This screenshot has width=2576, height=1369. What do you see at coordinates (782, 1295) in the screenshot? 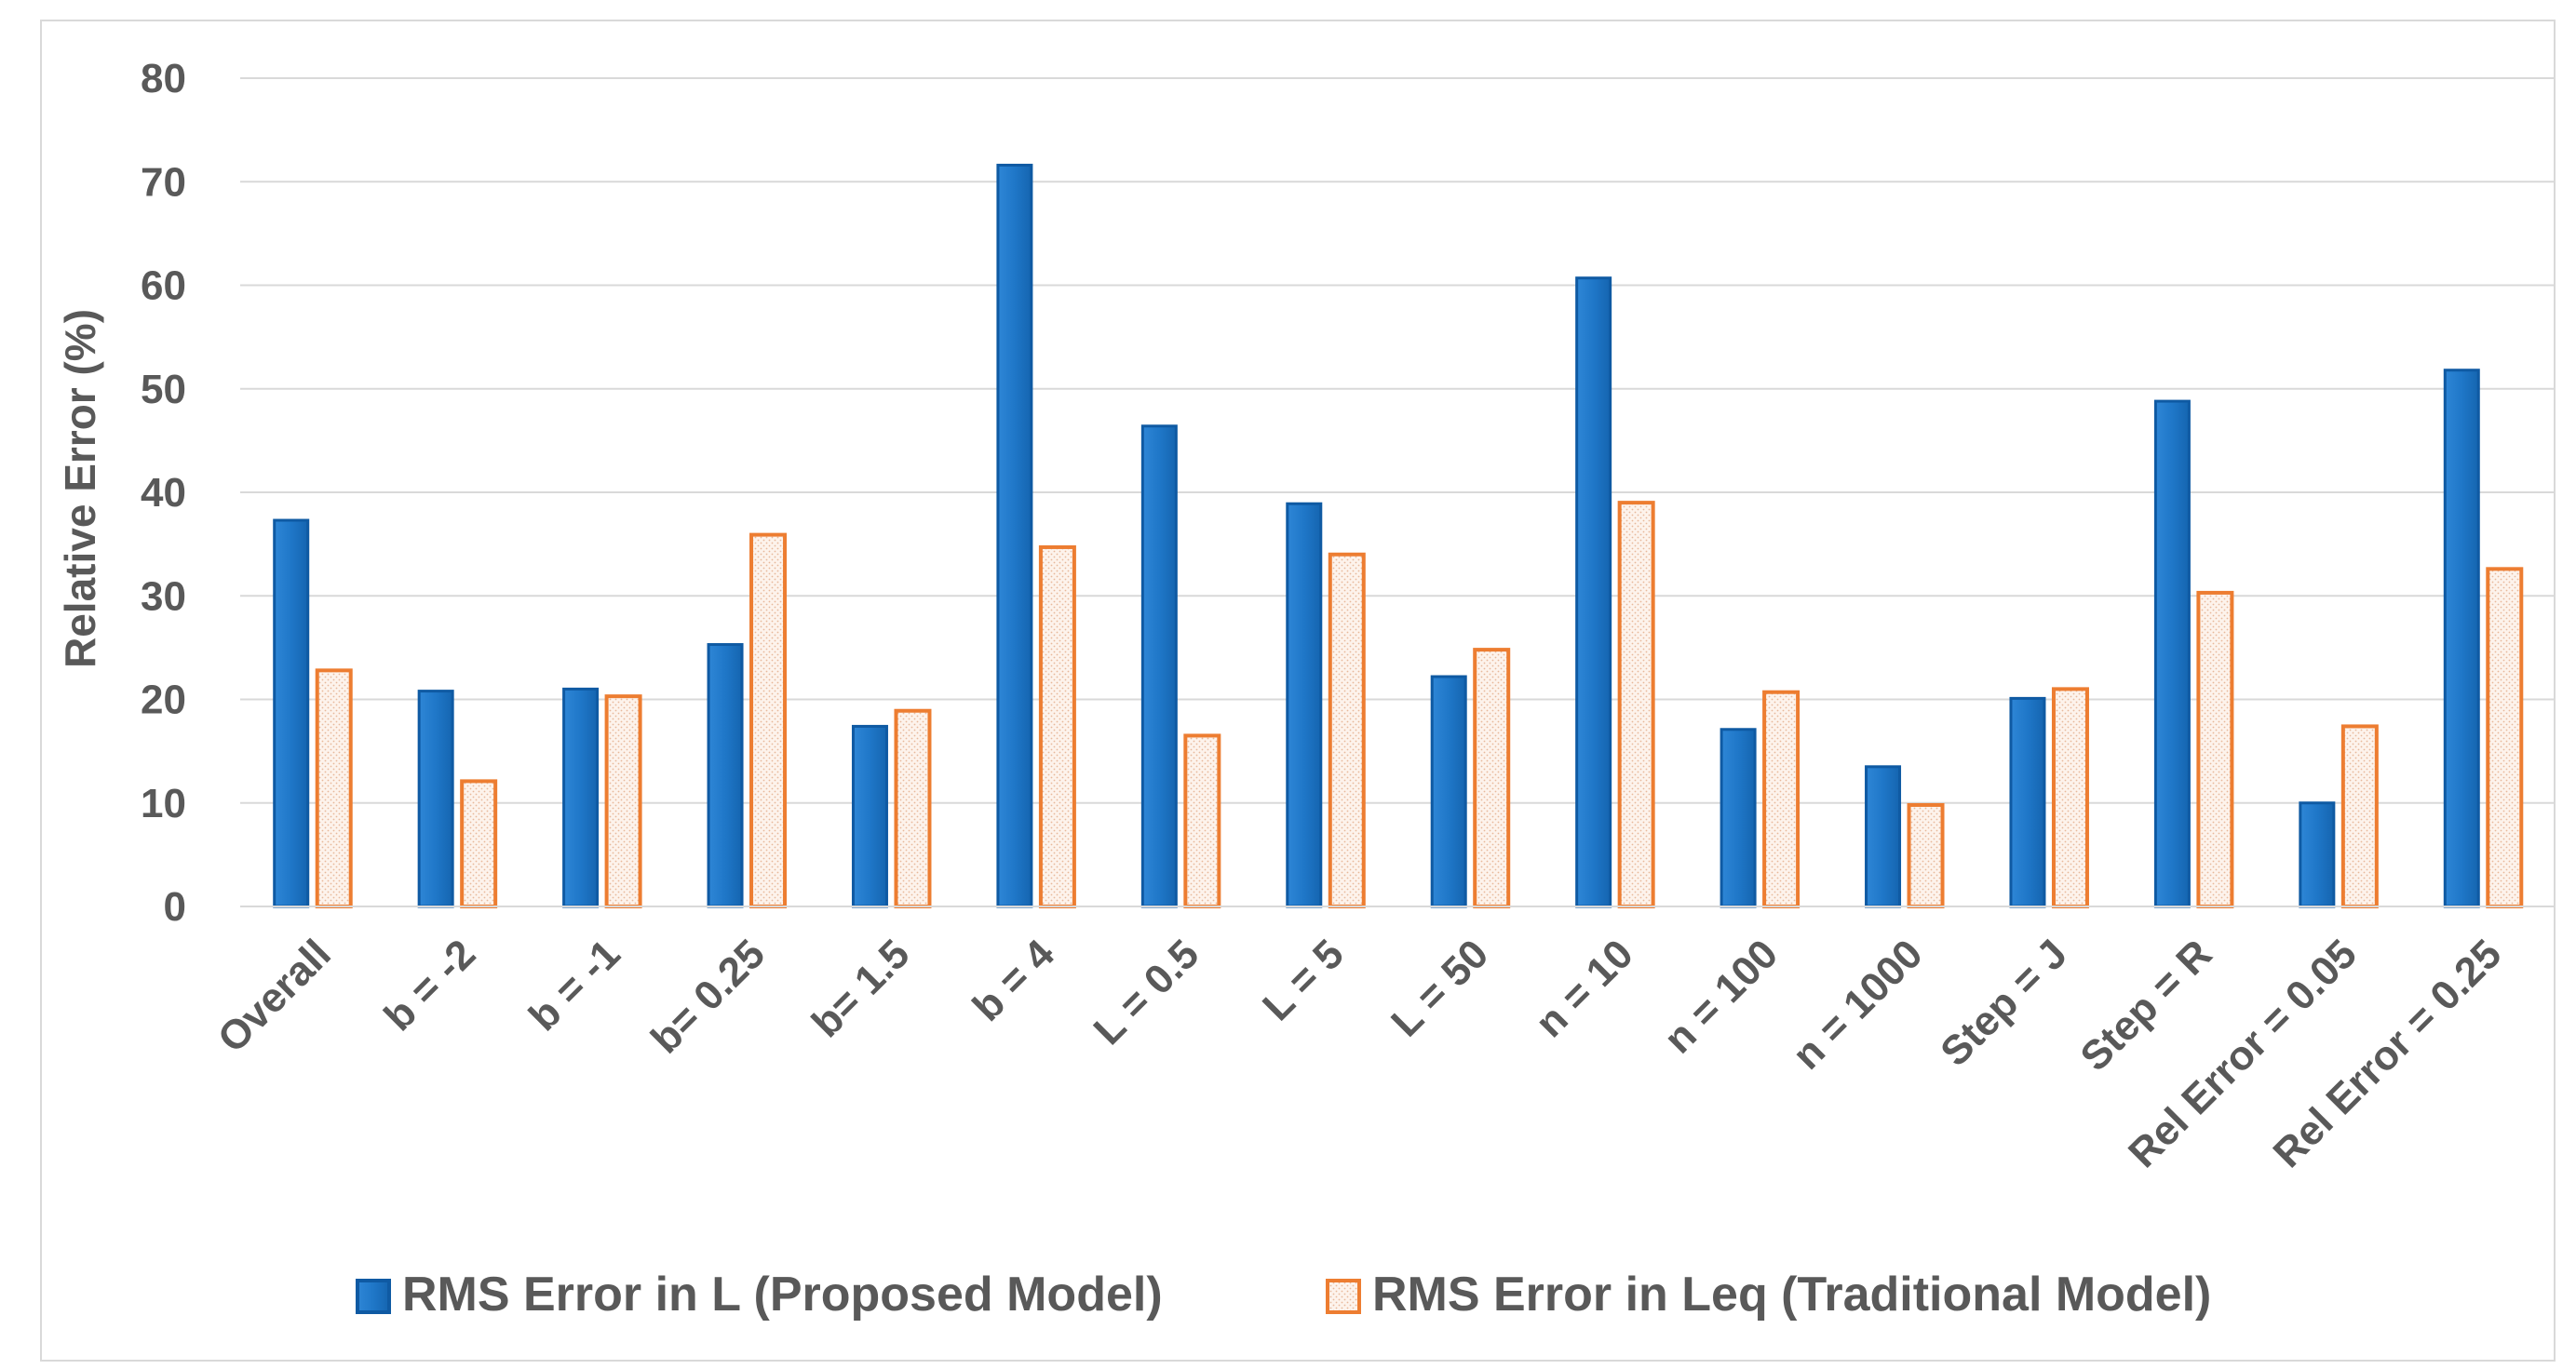
I see `legend-label-proposed: RMS Error in L (Proposed Model)` at bounding box center [782, 1295].